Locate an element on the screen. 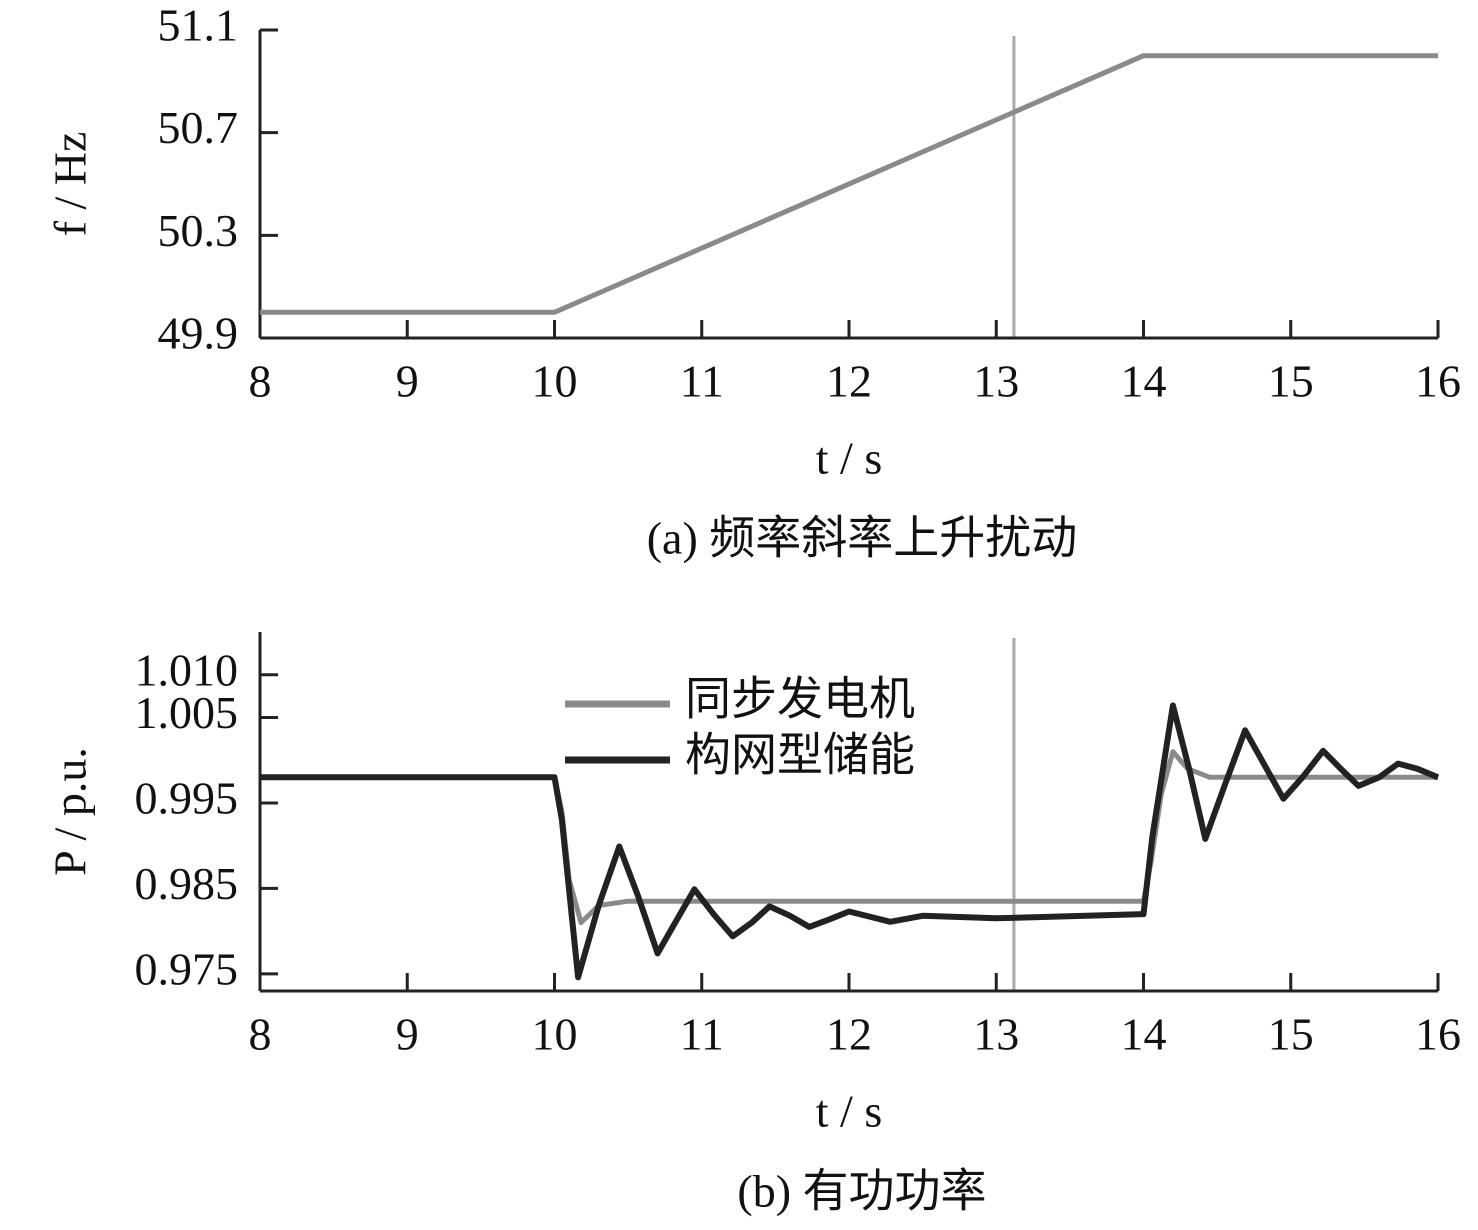  y-tick-label: 1.005 is located at coordinates (187, 712).